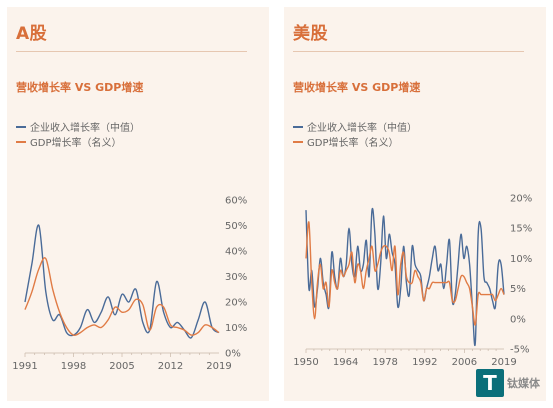 The height and width of the screenshot is (408, 553). I want to click on panel-title: 美股, so click(310, 34).